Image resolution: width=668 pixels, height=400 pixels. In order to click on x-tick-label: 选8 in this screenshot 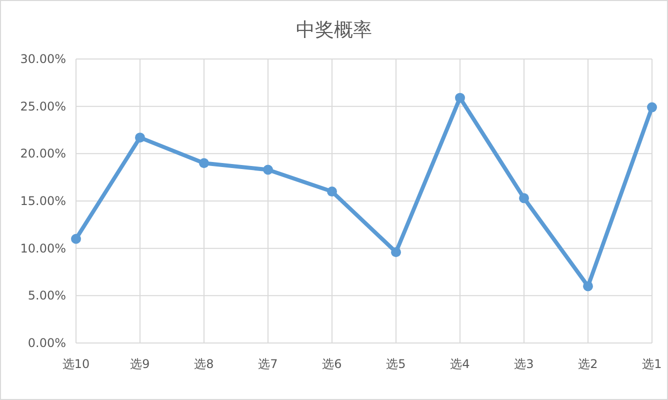, I will do `click(204, 364)`.